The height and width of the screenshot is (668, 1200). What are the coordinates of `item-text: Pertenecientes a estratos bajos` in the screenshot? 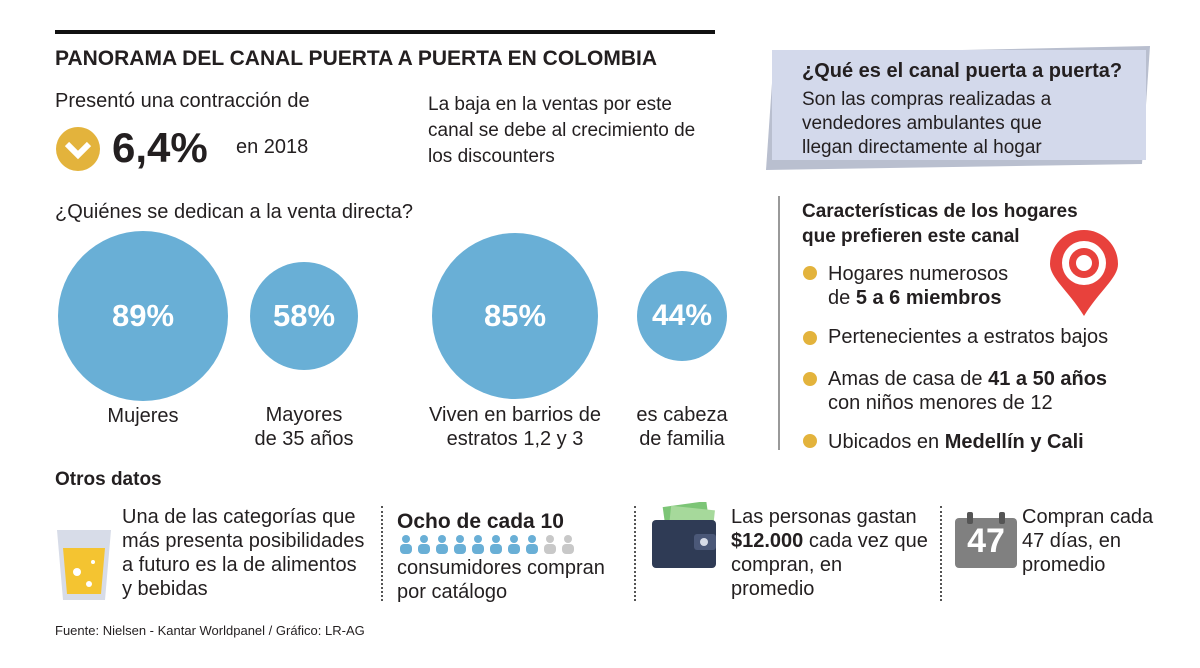 It's located at (968, 337).